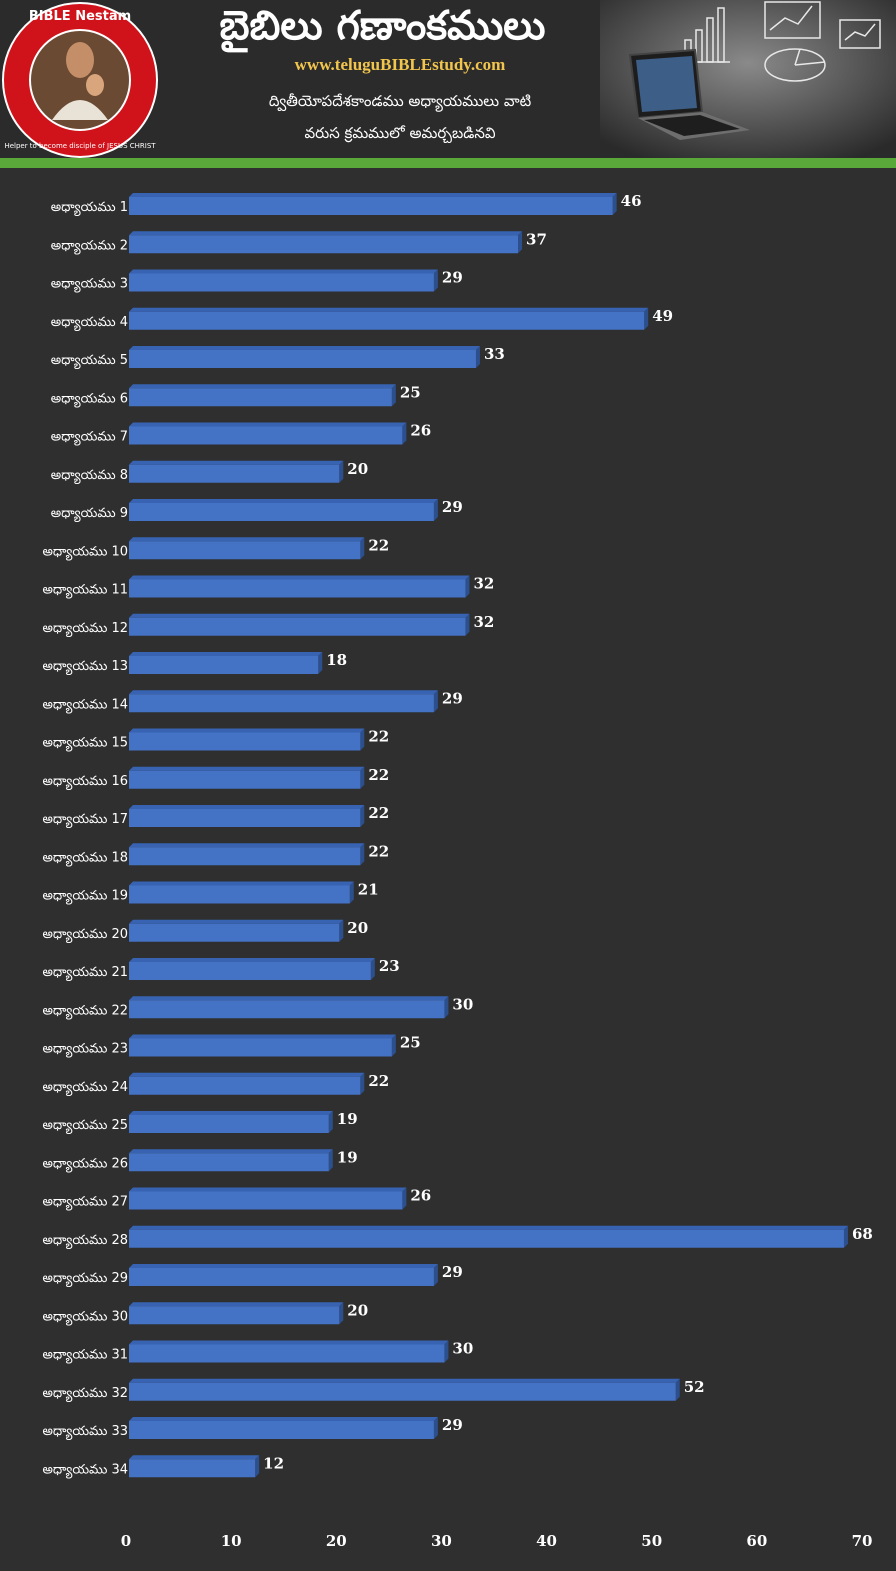 The image size is (896, 1571). I want to click on category-label: అధ్యాయము 21, so click(85, 973).